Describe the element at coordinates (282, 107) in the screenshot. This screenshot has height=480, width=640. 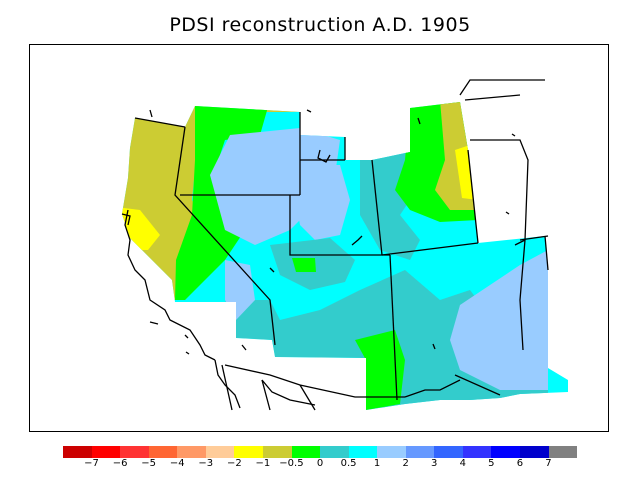
I see `fill-value-minus1-north` at that location.